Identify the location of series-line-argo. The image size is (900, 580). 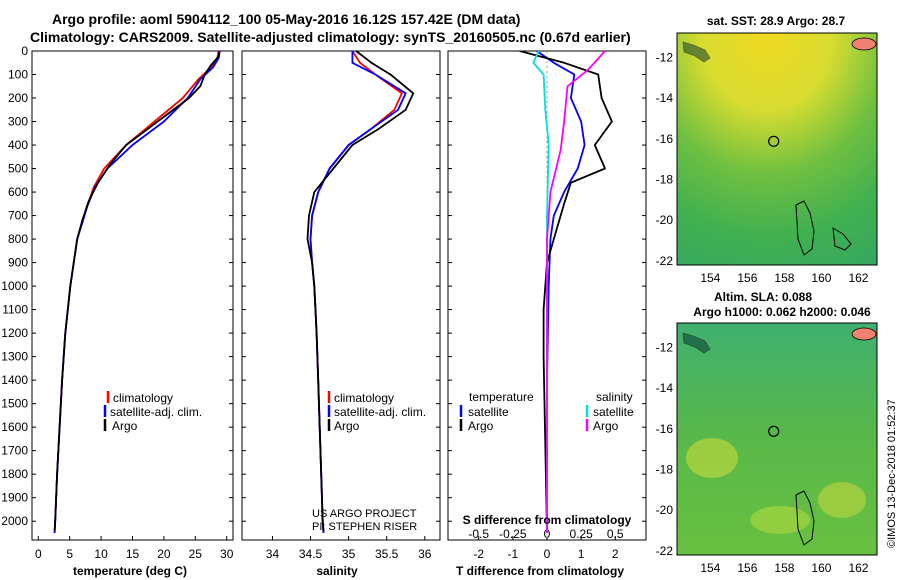
(360, 291).